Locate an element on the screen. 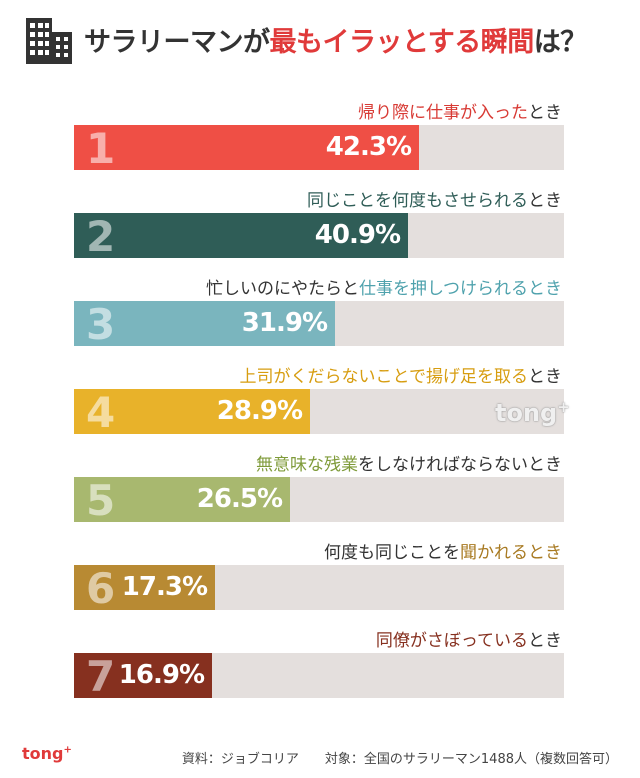  bar-track: 3 31.9% is located at coordinates (319, 324).